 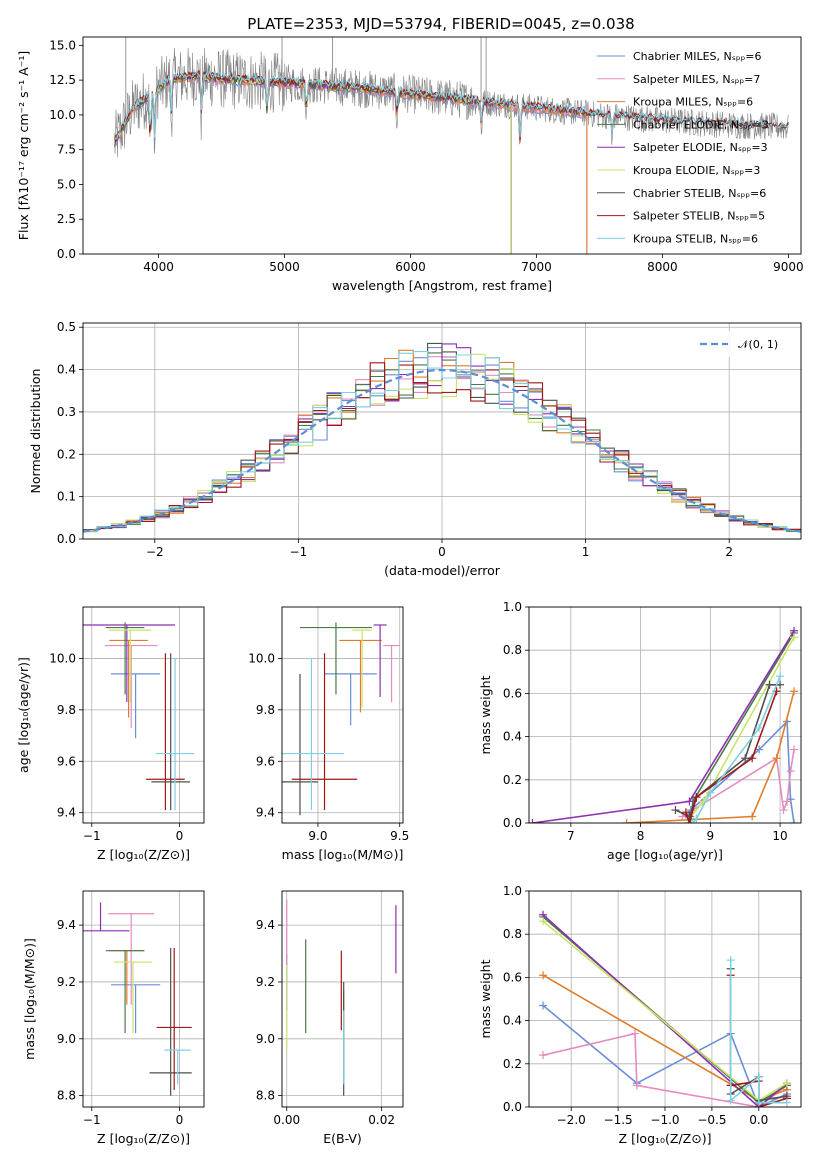 What do you see at coordinates (317, 836) in the screenshot?
I see `x-tick-label: 9.0` at bounding box center [317, 836].